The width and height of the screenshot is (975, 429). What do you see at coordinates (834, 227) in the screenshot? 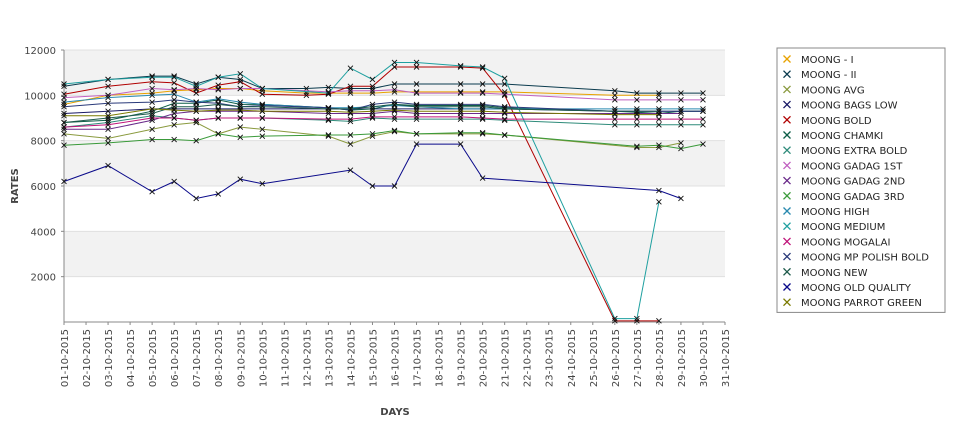
I see `legend-item: MOONG MEDIUM` at bounding box center [834, 227].